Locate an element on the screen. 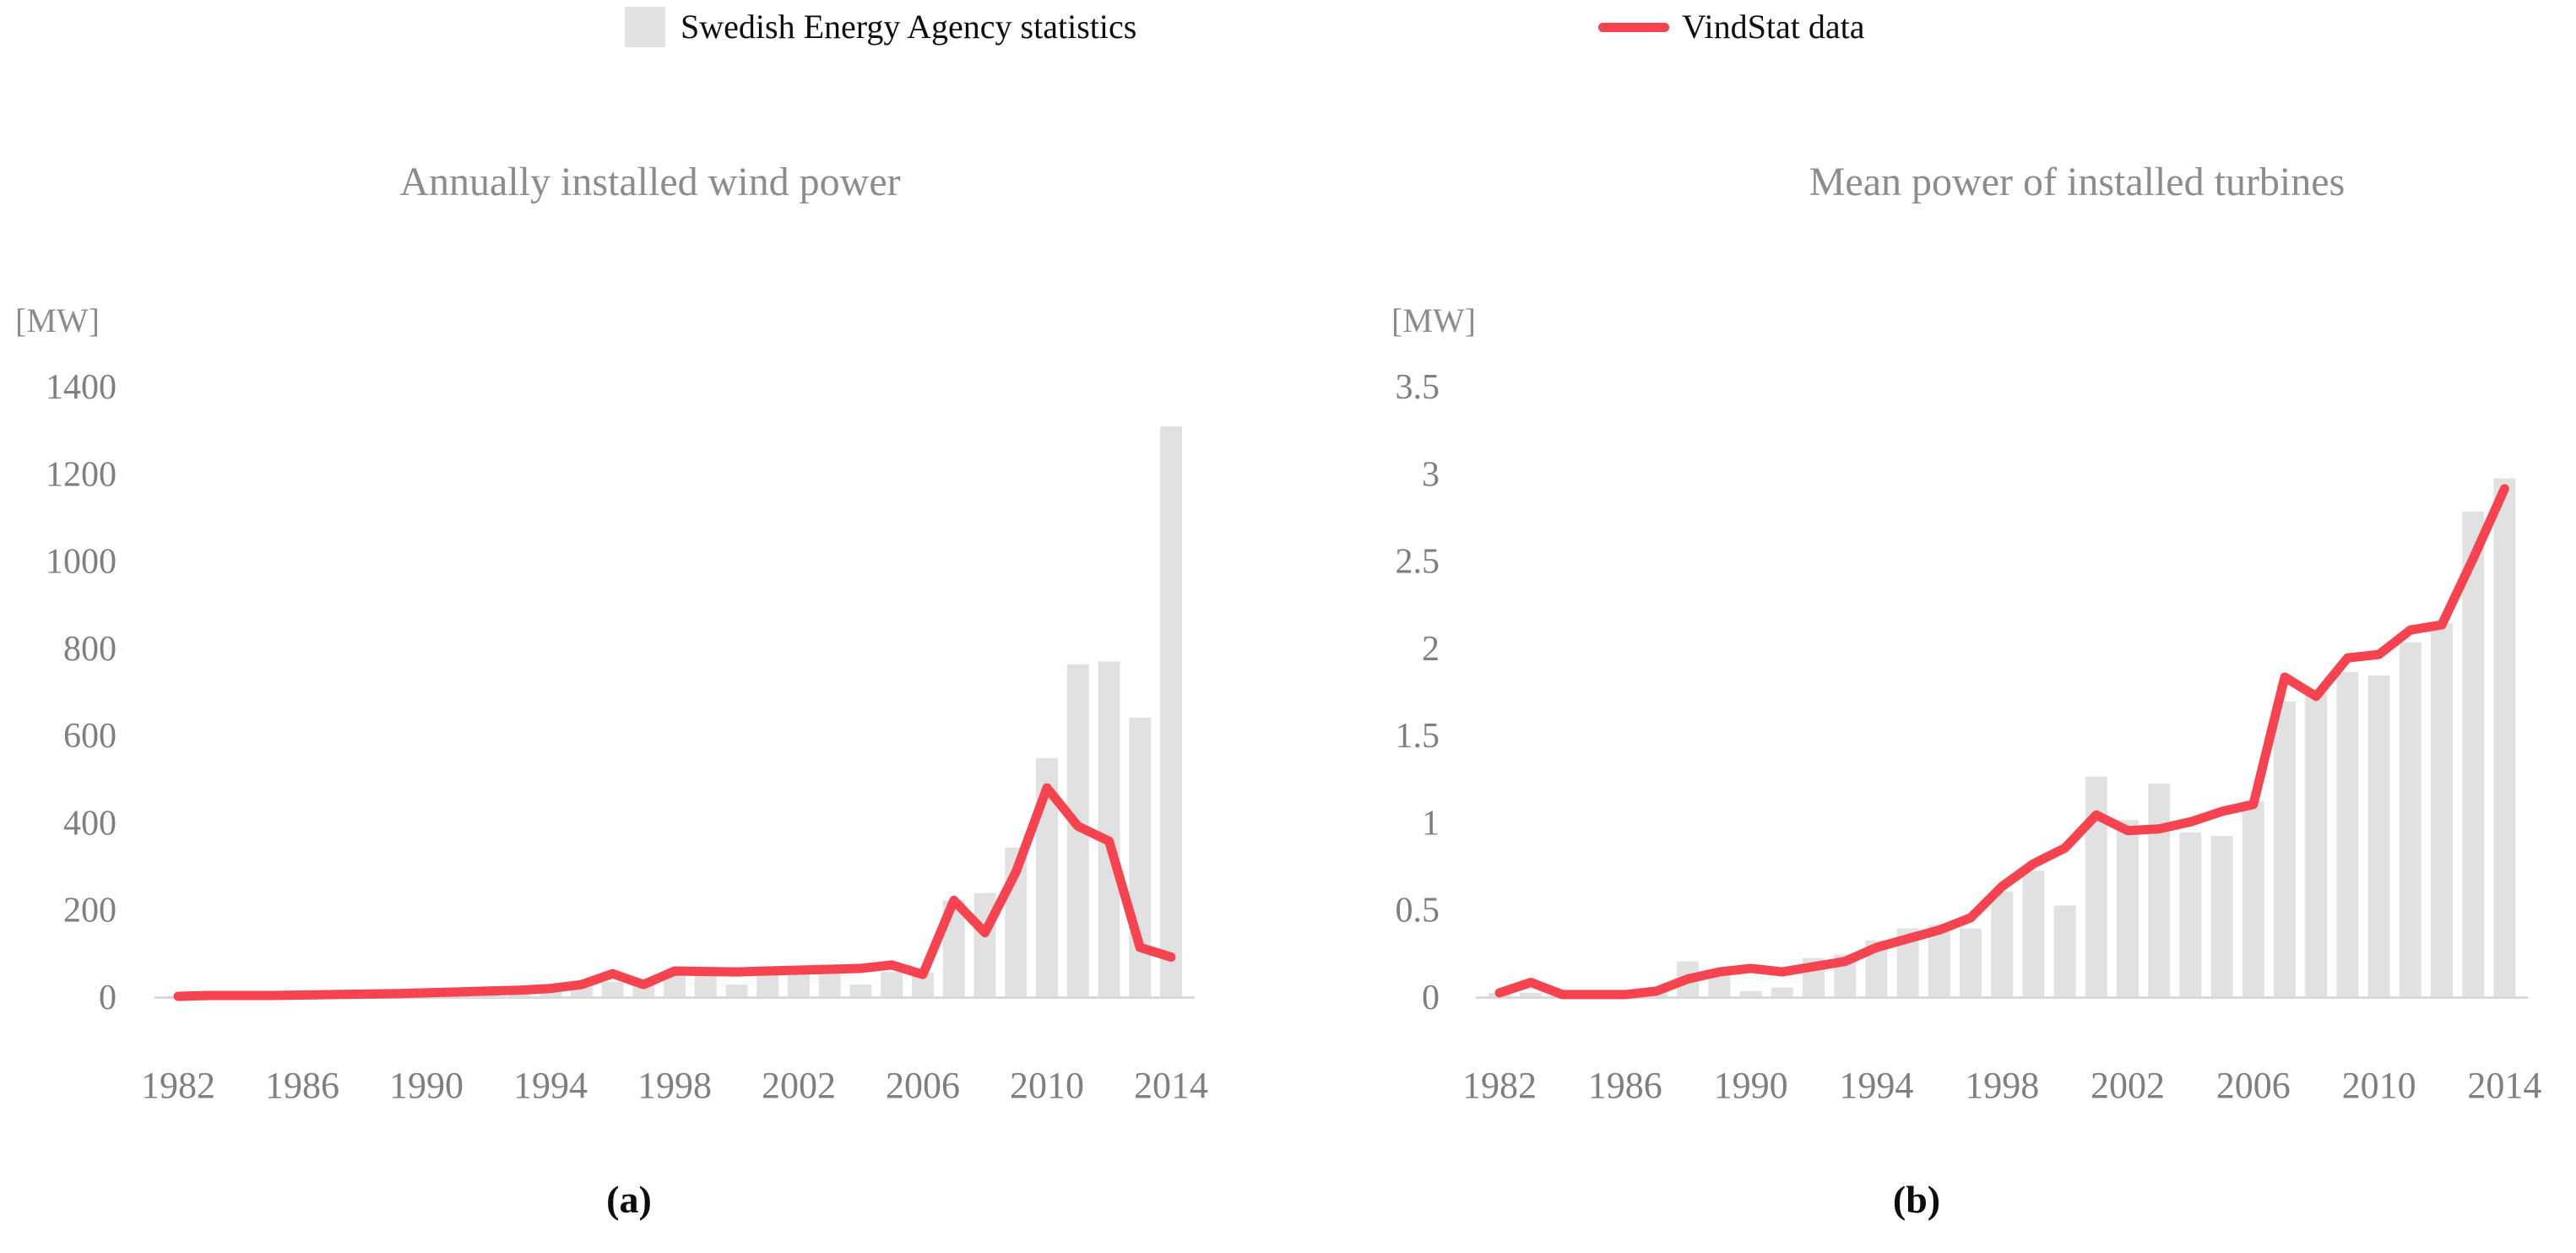  right-bar-2004 is located at coordinates (2191, 914).